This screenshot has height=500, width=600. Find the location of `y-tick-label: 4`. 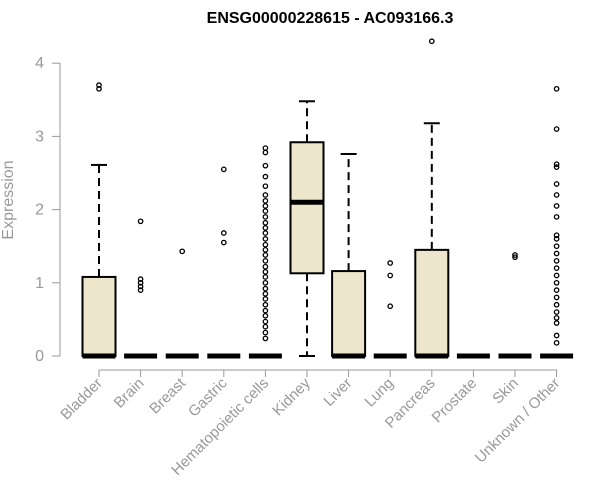

y-tick-label: 4 is located at coordinates (39, 63).